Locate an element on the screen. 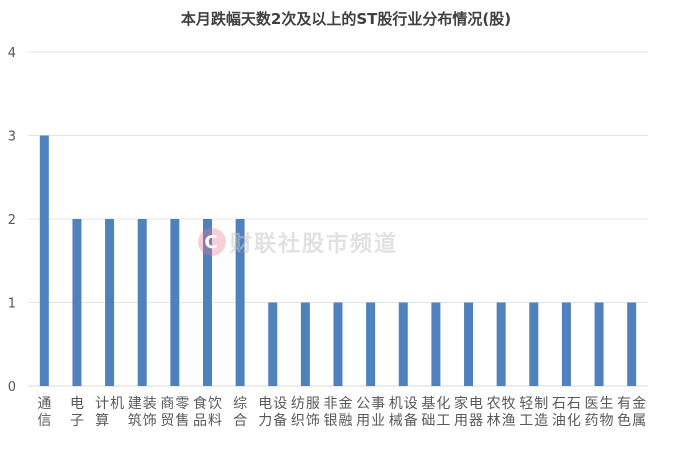 This screenshot has height=470, width=692. x-tick-label: 纺织服饰 is located at coordinates (305, 412).